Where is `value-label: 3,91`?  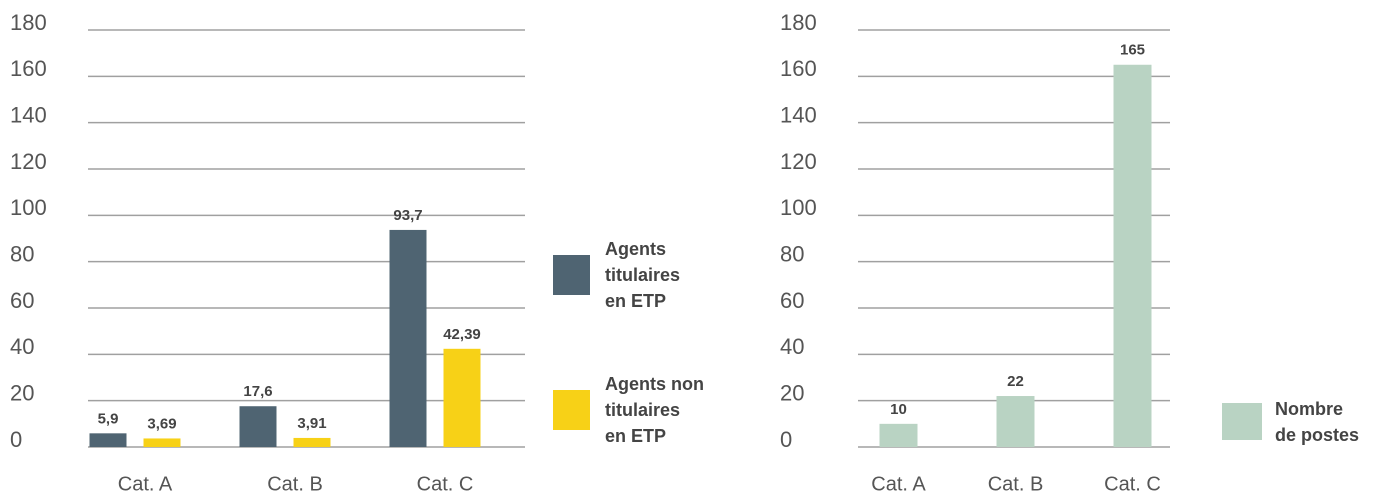
value-label: 3,91 is located at coordinates (311, 423).